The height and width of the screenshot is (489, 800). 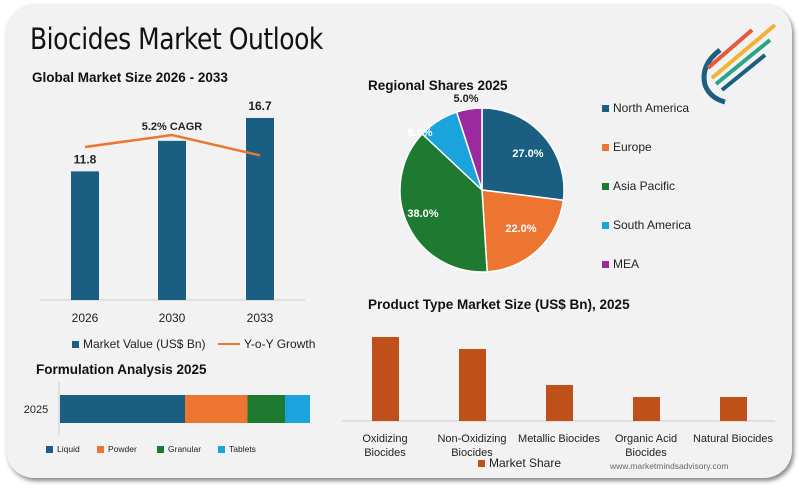 What do you see at coordinates (652, 225) in the screenshot?
I see `legend-label: South America` at bounding box center [652, 225].